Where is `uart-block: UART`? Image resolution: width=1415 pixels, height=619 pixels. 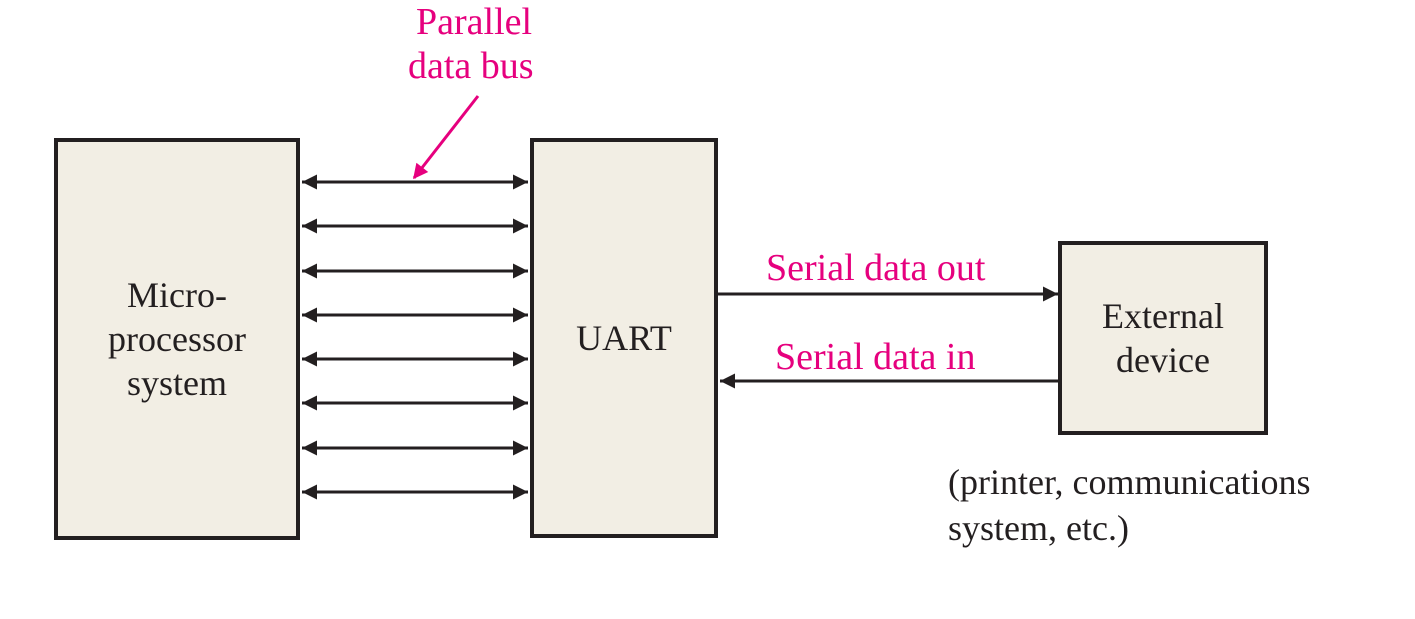
uart-block: UART is located at coordinates (624, 338).